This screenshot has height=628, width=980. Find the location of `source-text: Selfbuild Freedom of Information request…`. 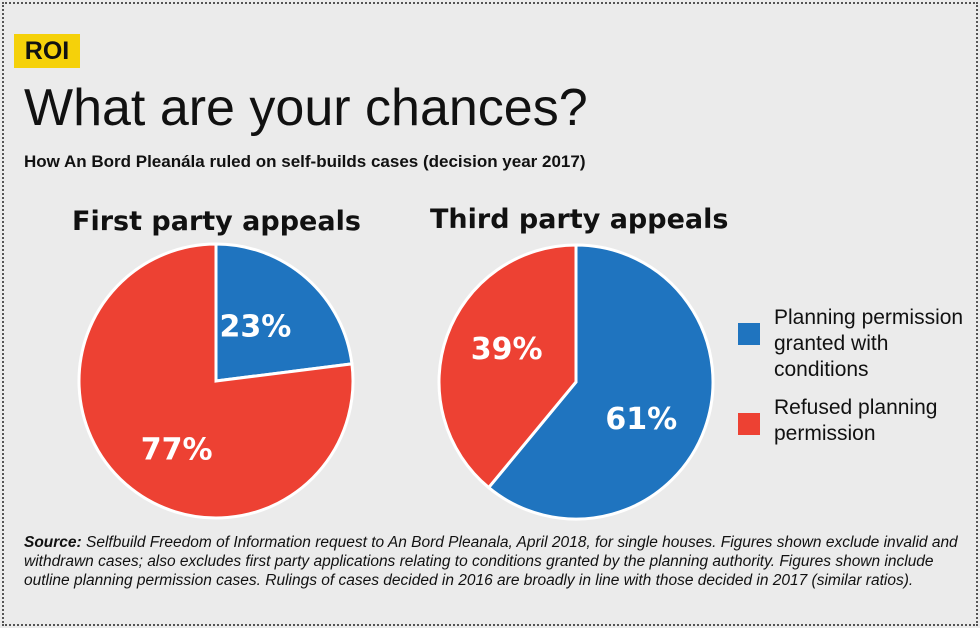

source-text: Selfbuild Freedom of Information request… is located at coordinates (491, 561).